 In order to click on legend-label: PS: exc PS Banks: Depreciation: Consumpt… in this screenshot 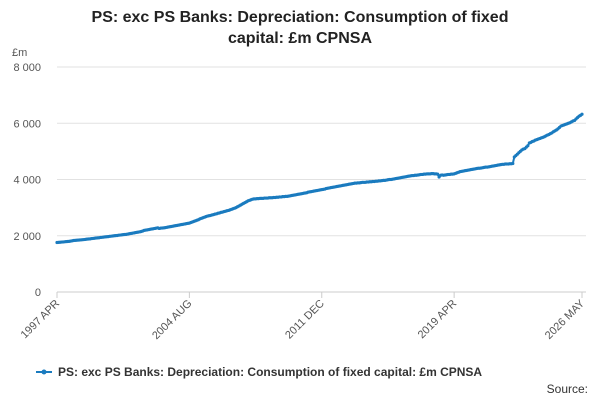, I will do `click(270, 372)`.